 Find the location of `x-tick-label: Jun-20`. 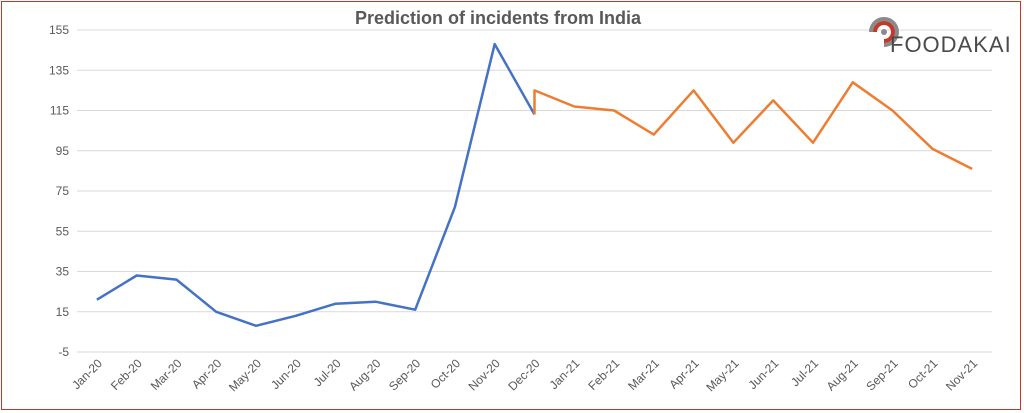

x-tick-label: Jun-20 is located at coordinates (286, 374).